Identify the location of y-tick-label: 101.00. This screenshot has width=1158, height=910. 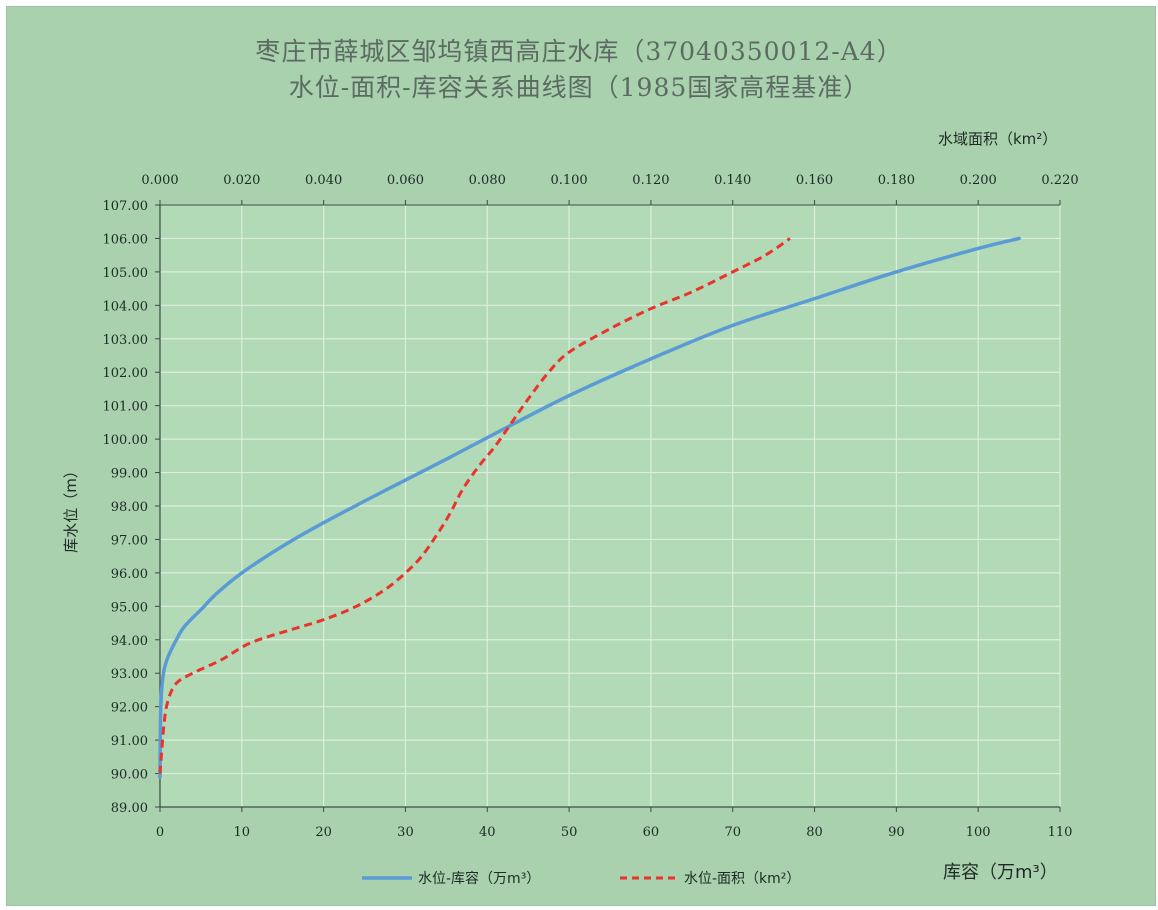
(126, 407).